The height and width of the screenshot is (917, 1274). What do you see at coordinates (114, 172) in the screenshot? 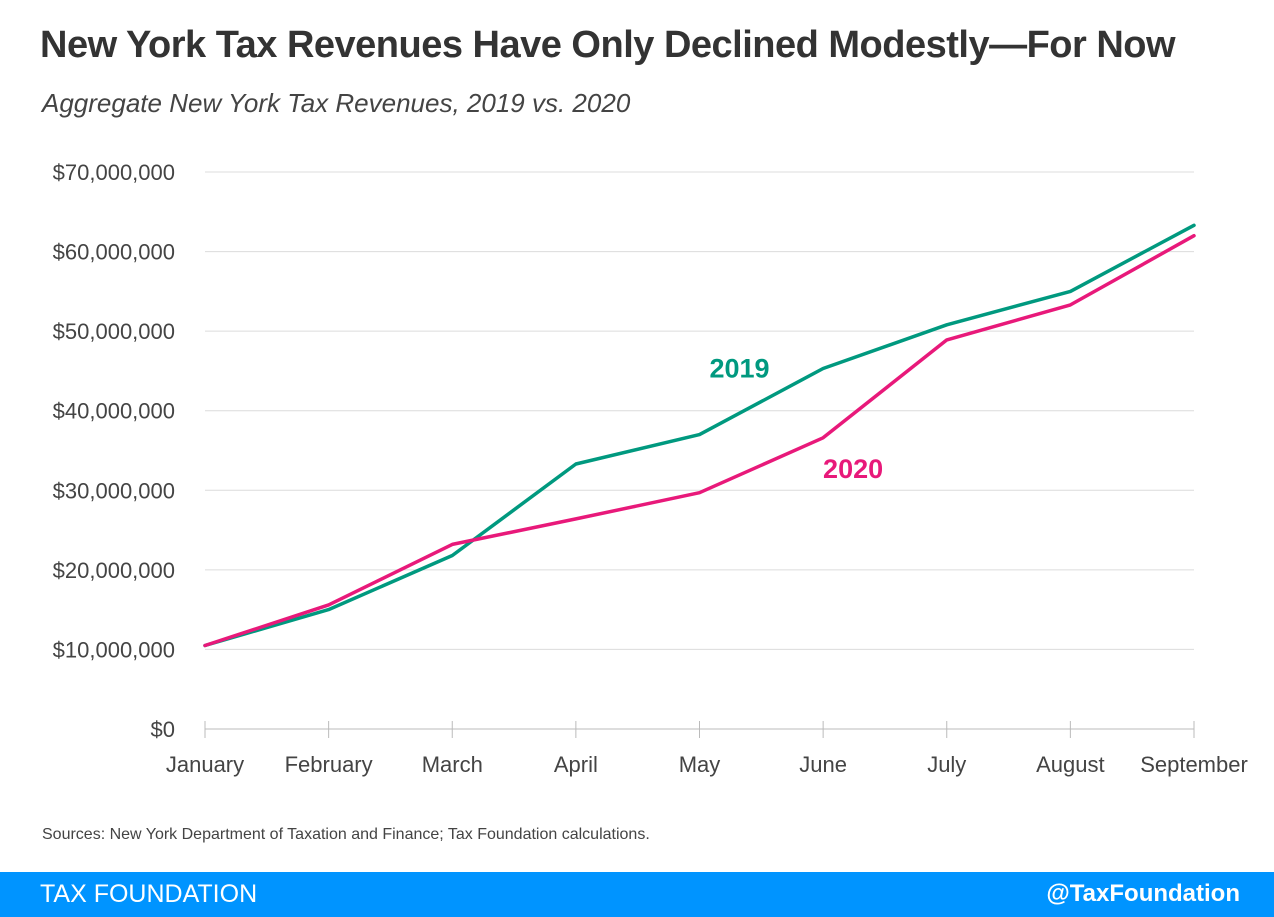
I see `y-tick-label: $70,000,000` at bounding box center [114, 172].